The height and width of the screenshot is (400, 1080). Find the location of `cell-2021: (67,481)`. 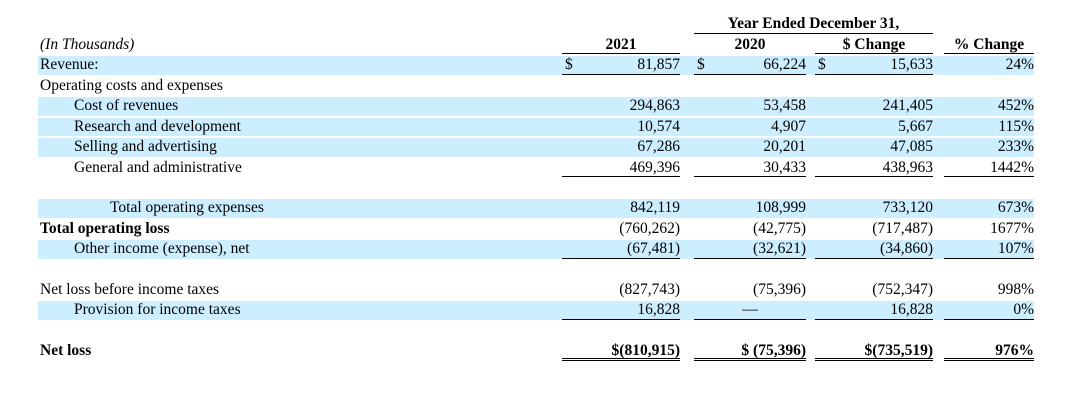

cell-2021: (67,481) is located at coordinates (621, 249).